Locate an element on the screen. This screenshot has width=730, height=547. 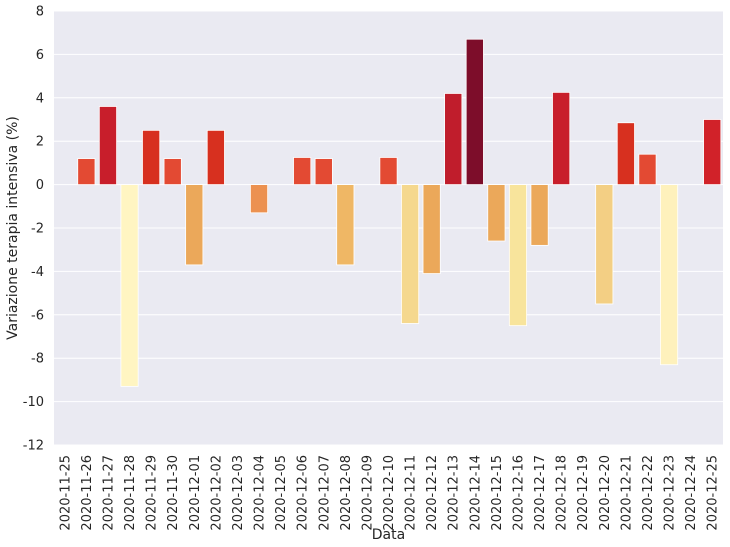
x-axis-label: Data is located at coordinates (388, 535).